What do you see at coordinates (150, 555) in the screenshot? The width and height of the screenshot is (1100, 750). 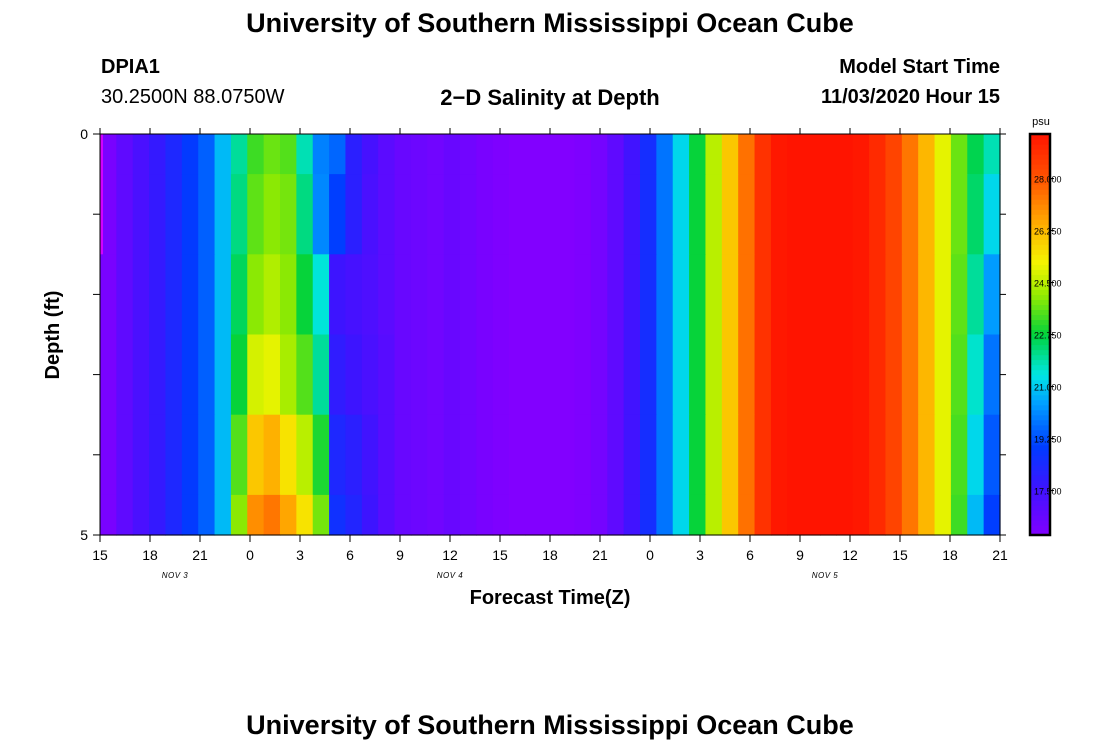 I see `x-tick-label: 18` at bounding box center [150, 555].